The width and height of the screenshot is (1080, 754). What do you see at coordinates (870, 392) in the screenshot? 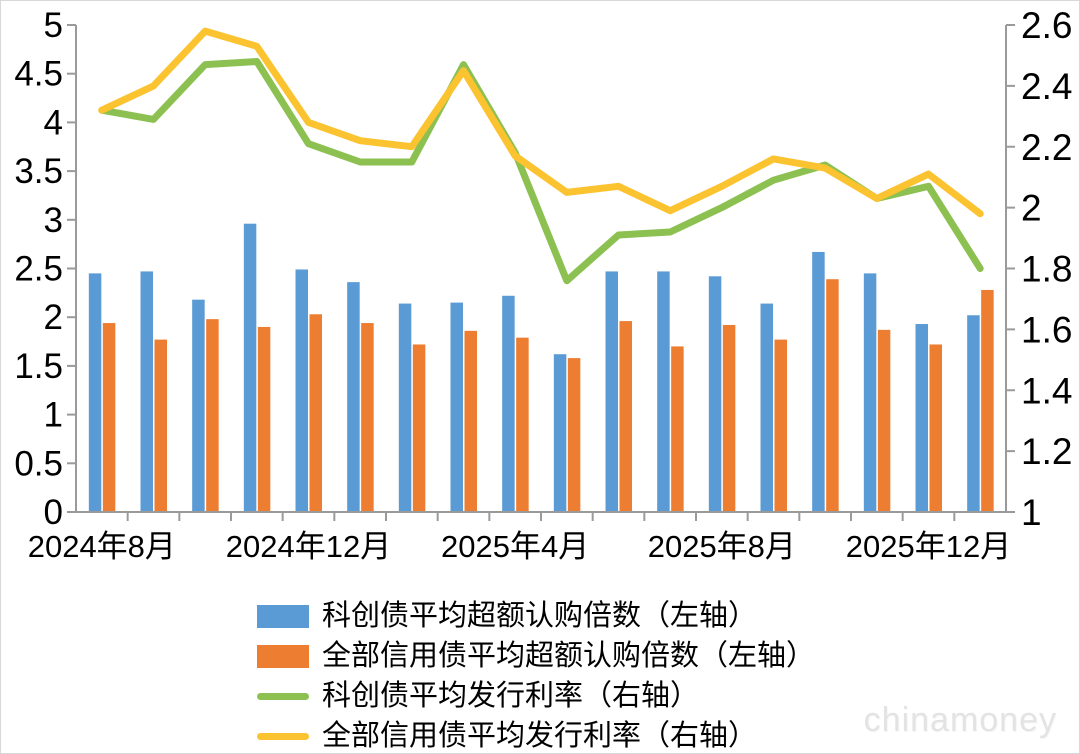
I see `bar-blue-m16` at bounding box center [870, 392].